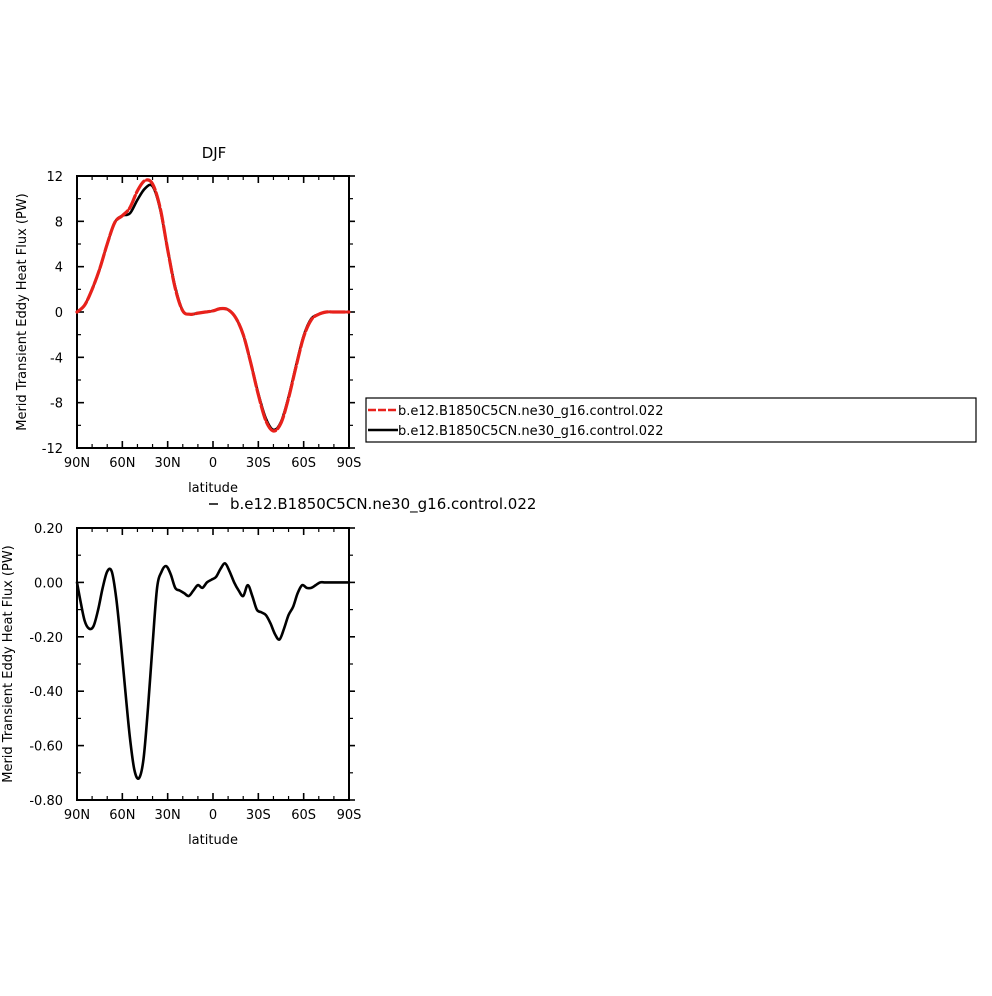  What do you see at coordinates (59, 313) in the screenshot?
I see `y-tick-label: 0` at bounding box center [59, 313].